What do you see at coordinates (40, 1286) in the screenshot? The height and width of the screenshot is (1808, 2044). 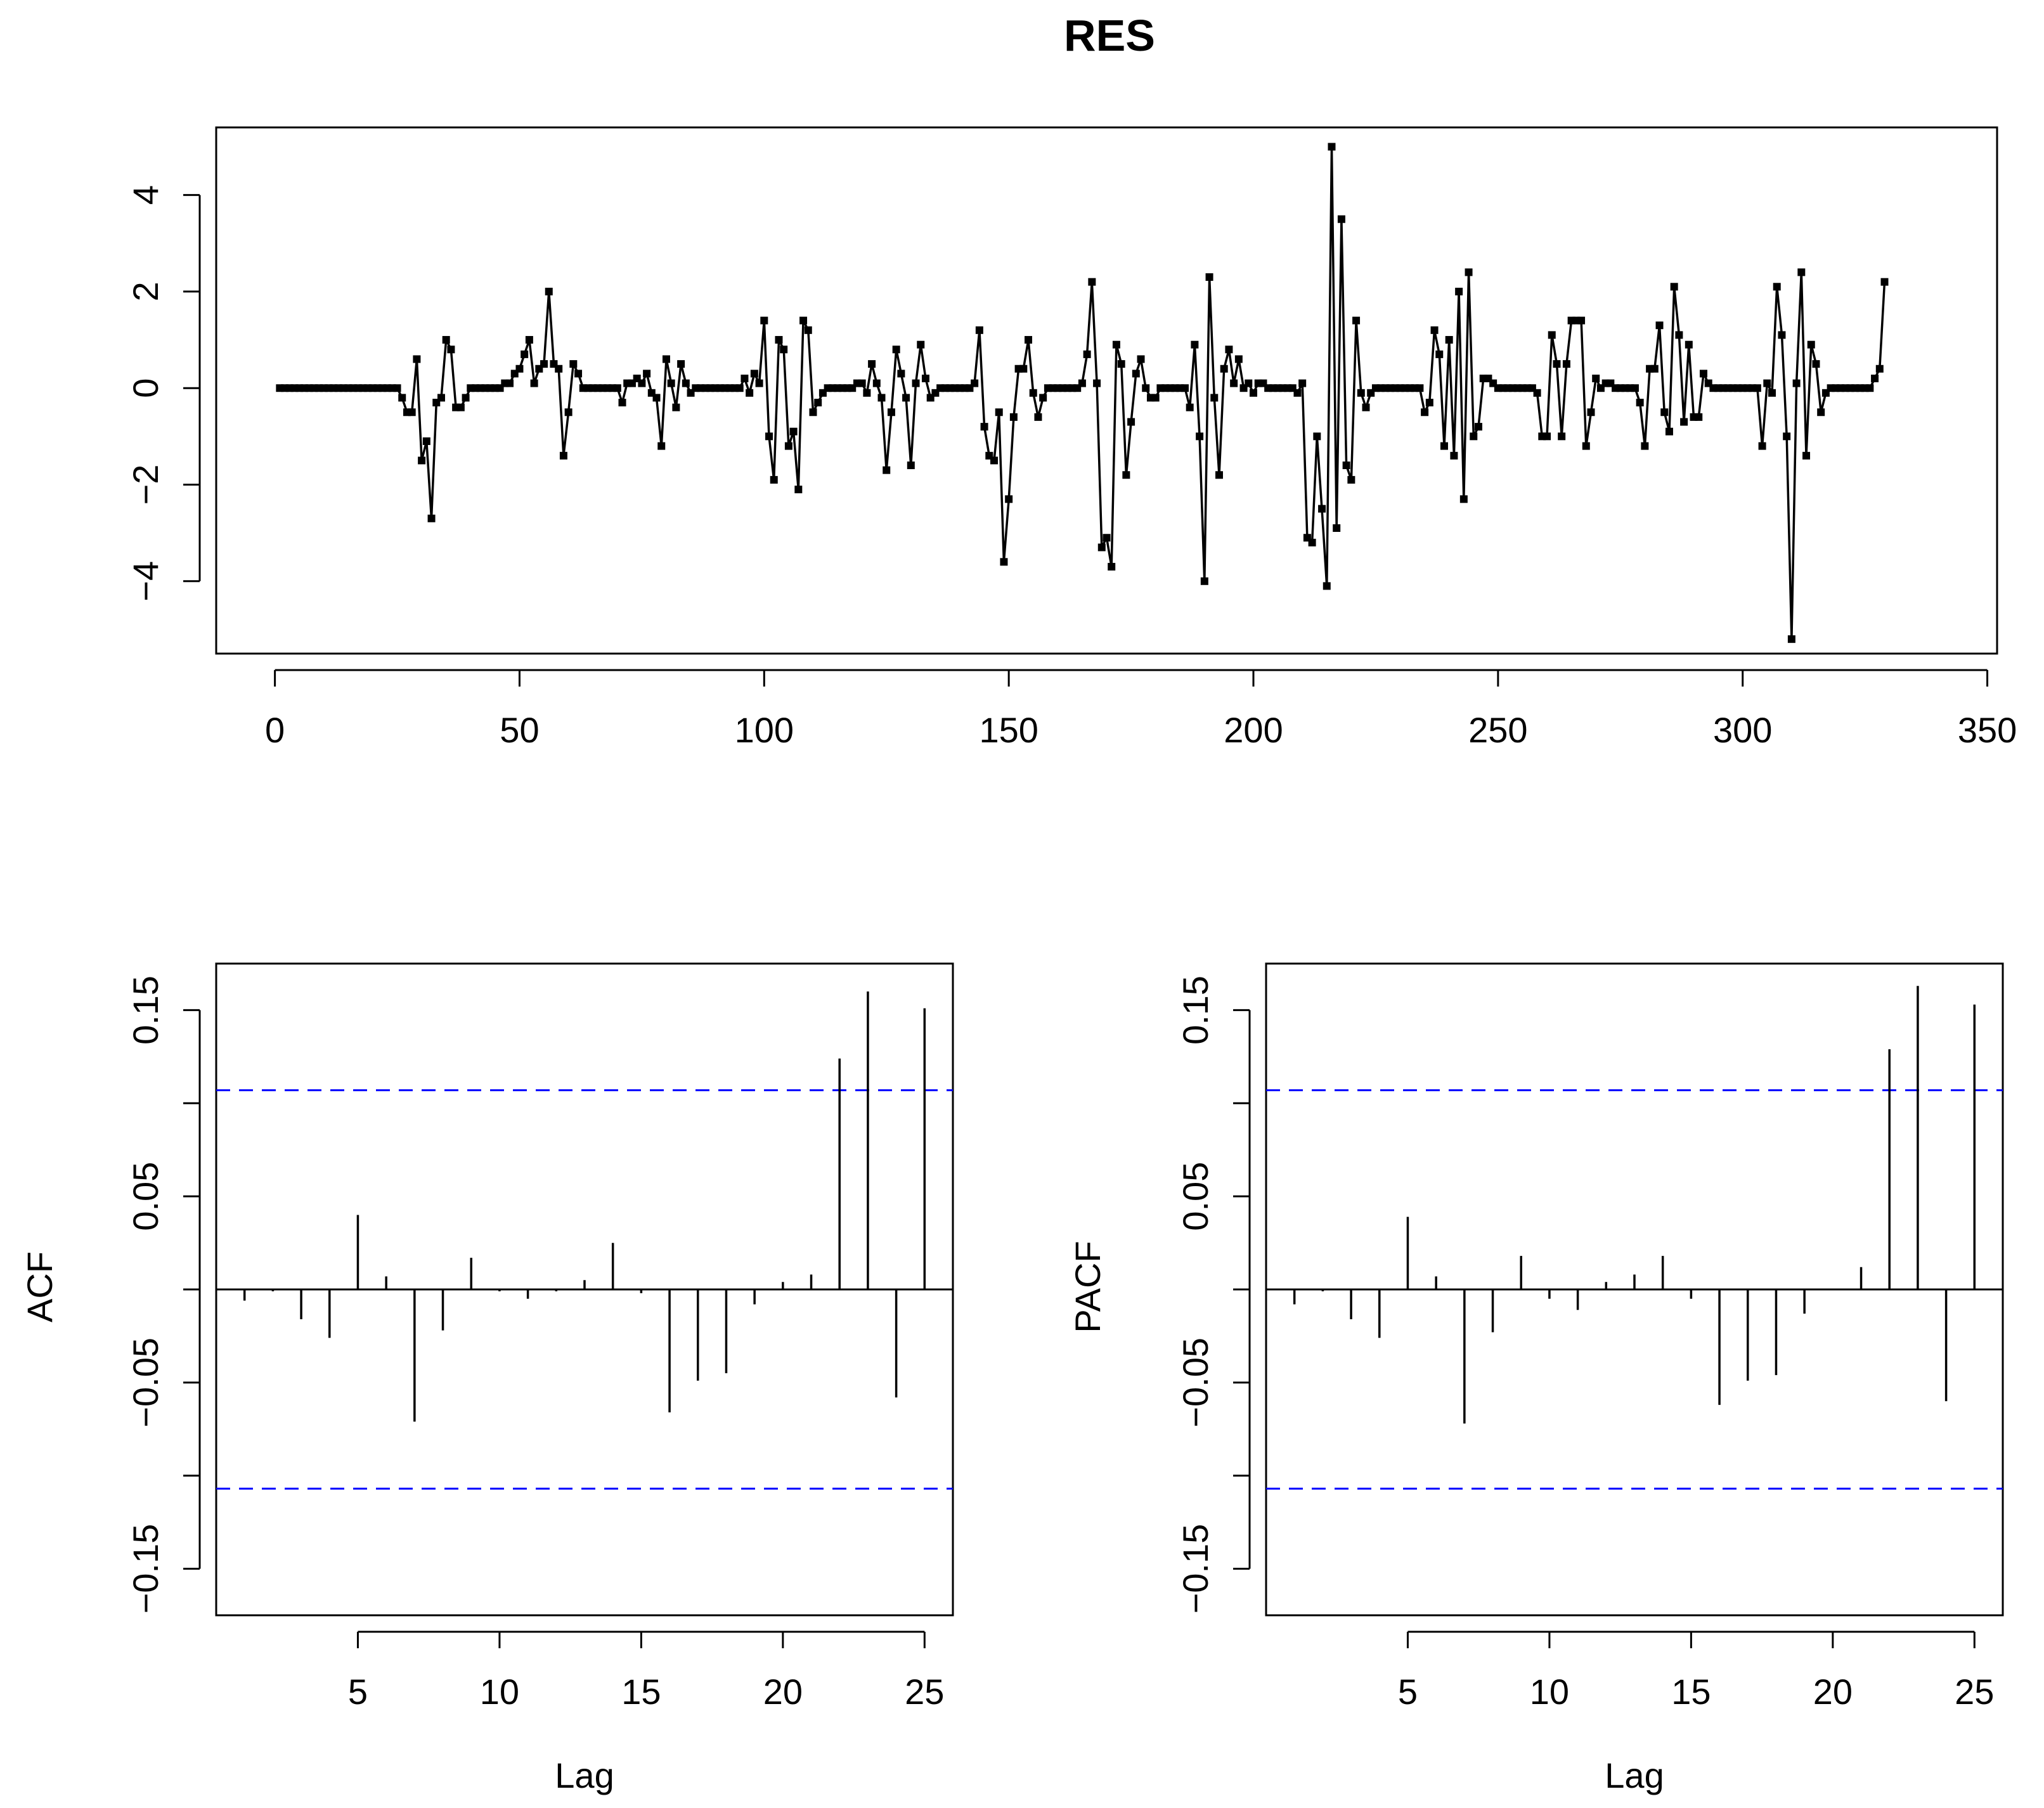 I see `acf-y-axis-title: ACF` at bounding box center [40, 1286].